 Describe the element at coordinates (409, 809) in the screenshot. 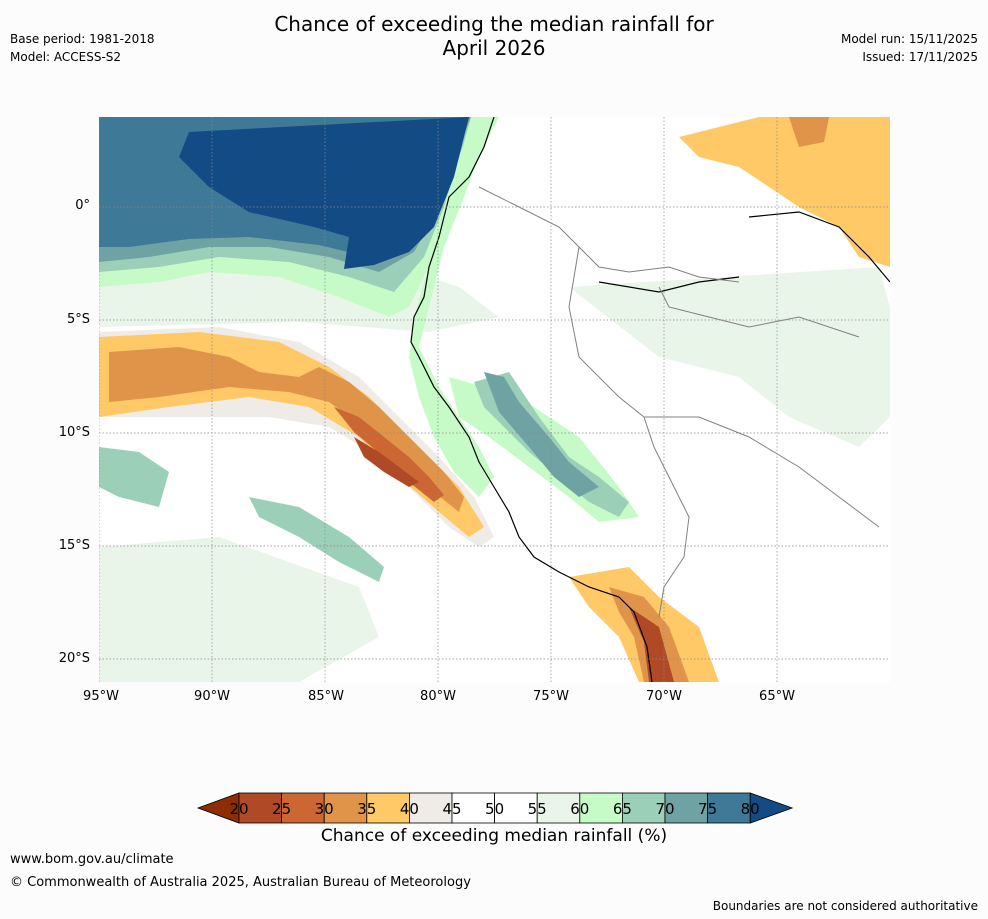

I see `colorbar-tick-label: 40` at that location.